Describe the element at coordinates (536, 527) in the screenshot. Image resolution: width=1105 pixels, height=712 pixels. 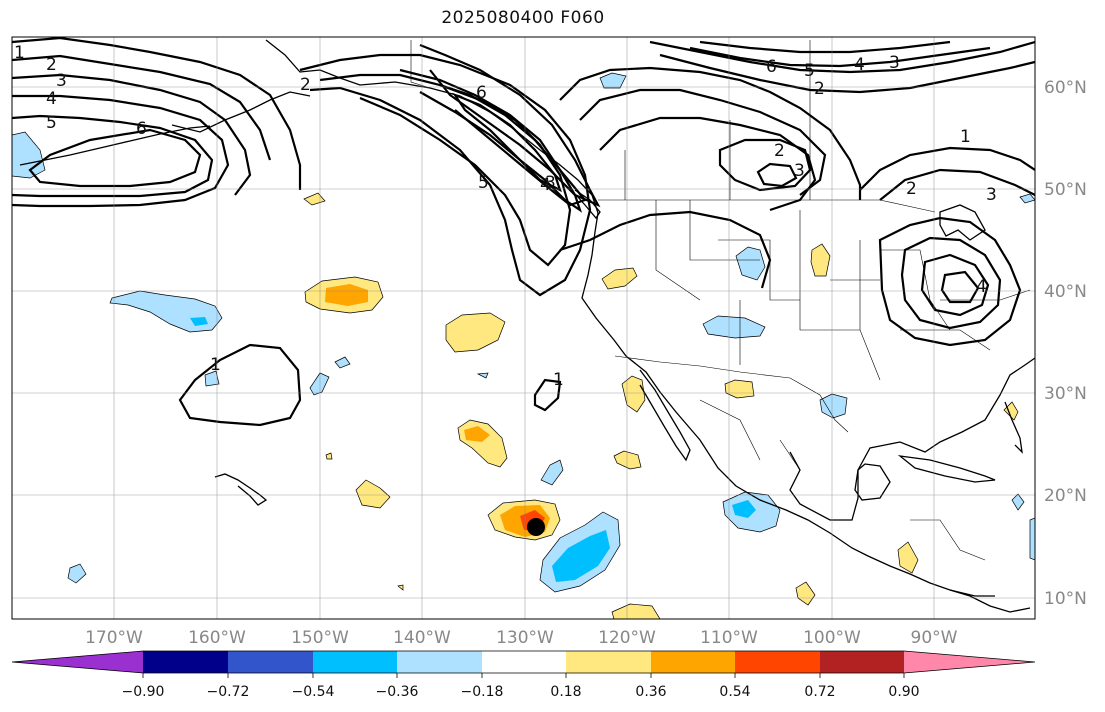
I see `storm-center-marker` at that location.